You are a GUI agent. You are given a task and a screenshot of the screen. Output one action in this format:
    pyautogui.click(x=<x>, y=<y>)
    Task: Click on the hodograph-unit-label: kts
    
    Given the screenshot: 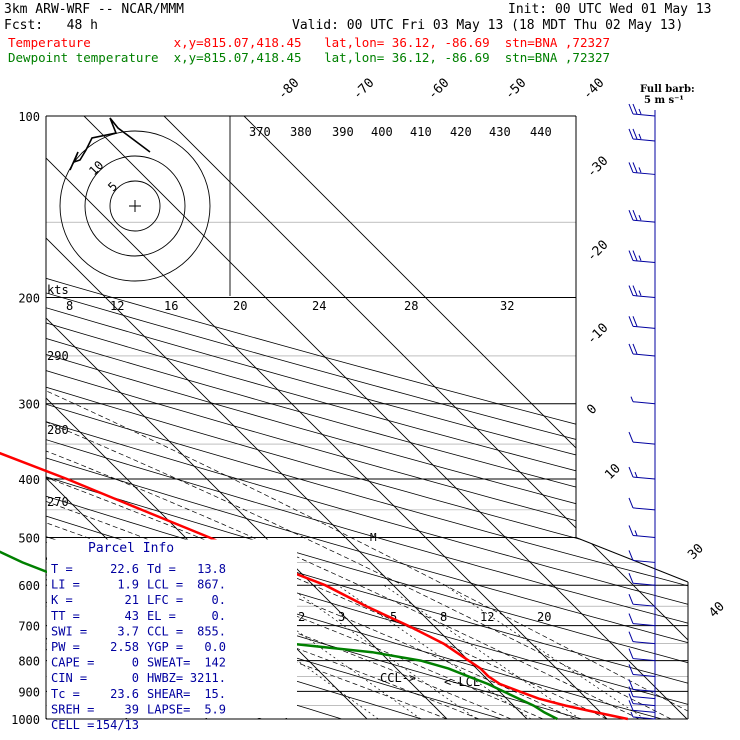 What is the action you would take?
    pyautogui.click(x=58, y=290)
    